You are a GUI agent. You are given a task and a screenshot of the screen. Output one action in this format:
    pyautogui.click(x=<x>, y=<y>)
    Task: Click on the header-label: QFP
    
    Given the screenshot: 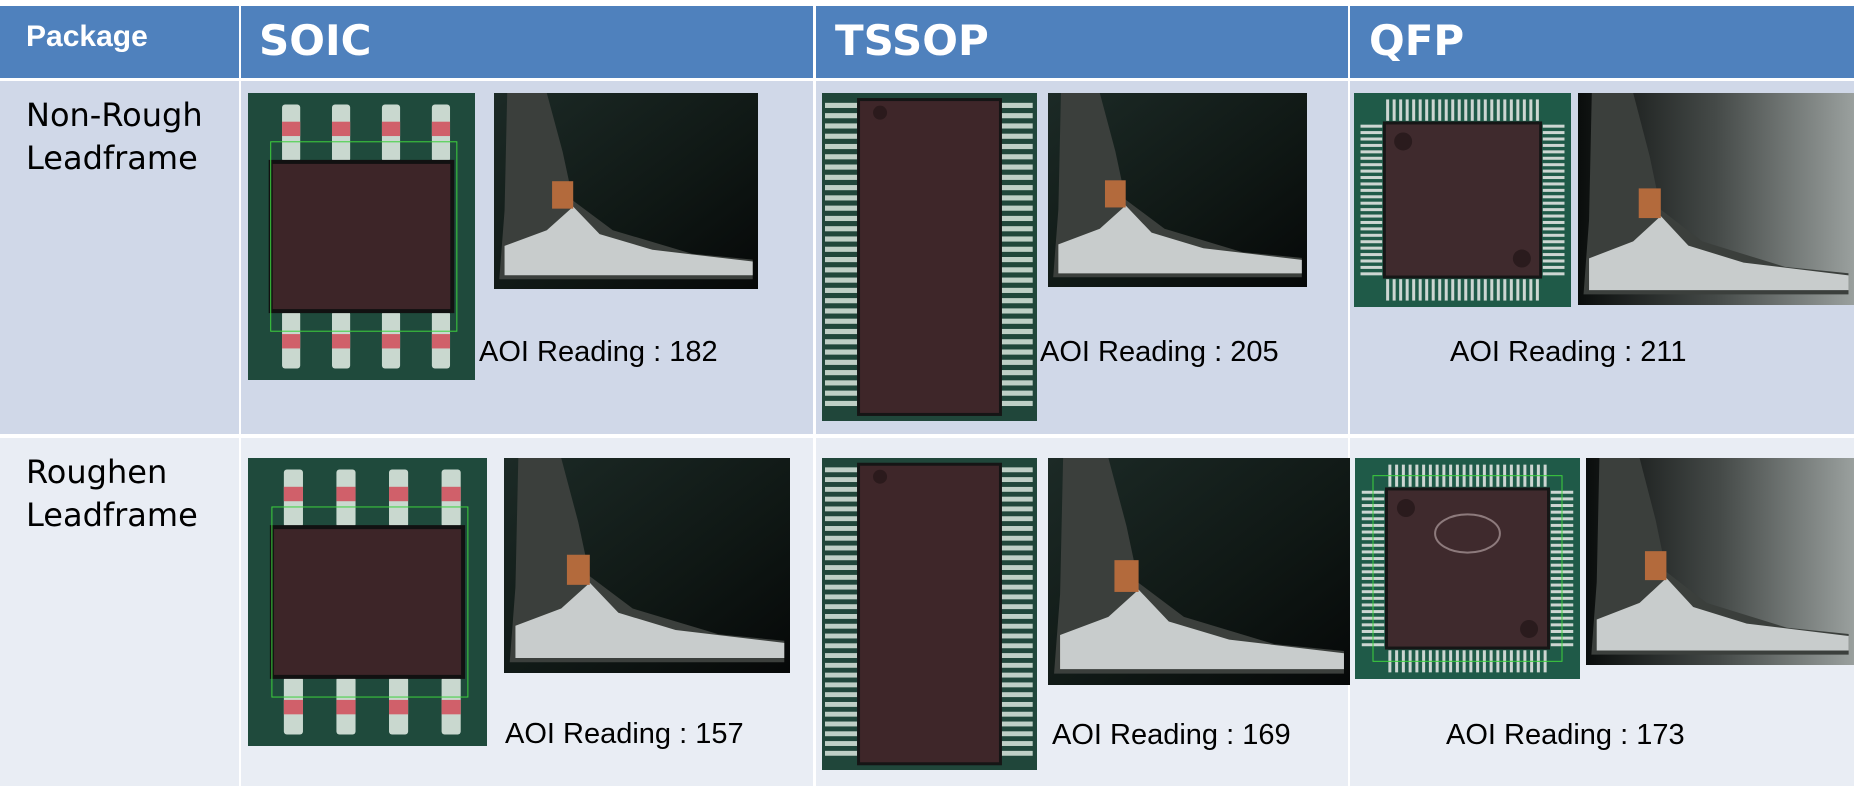 What is the action you would take?
    pyautogui.click(x=1417, y=40)
    